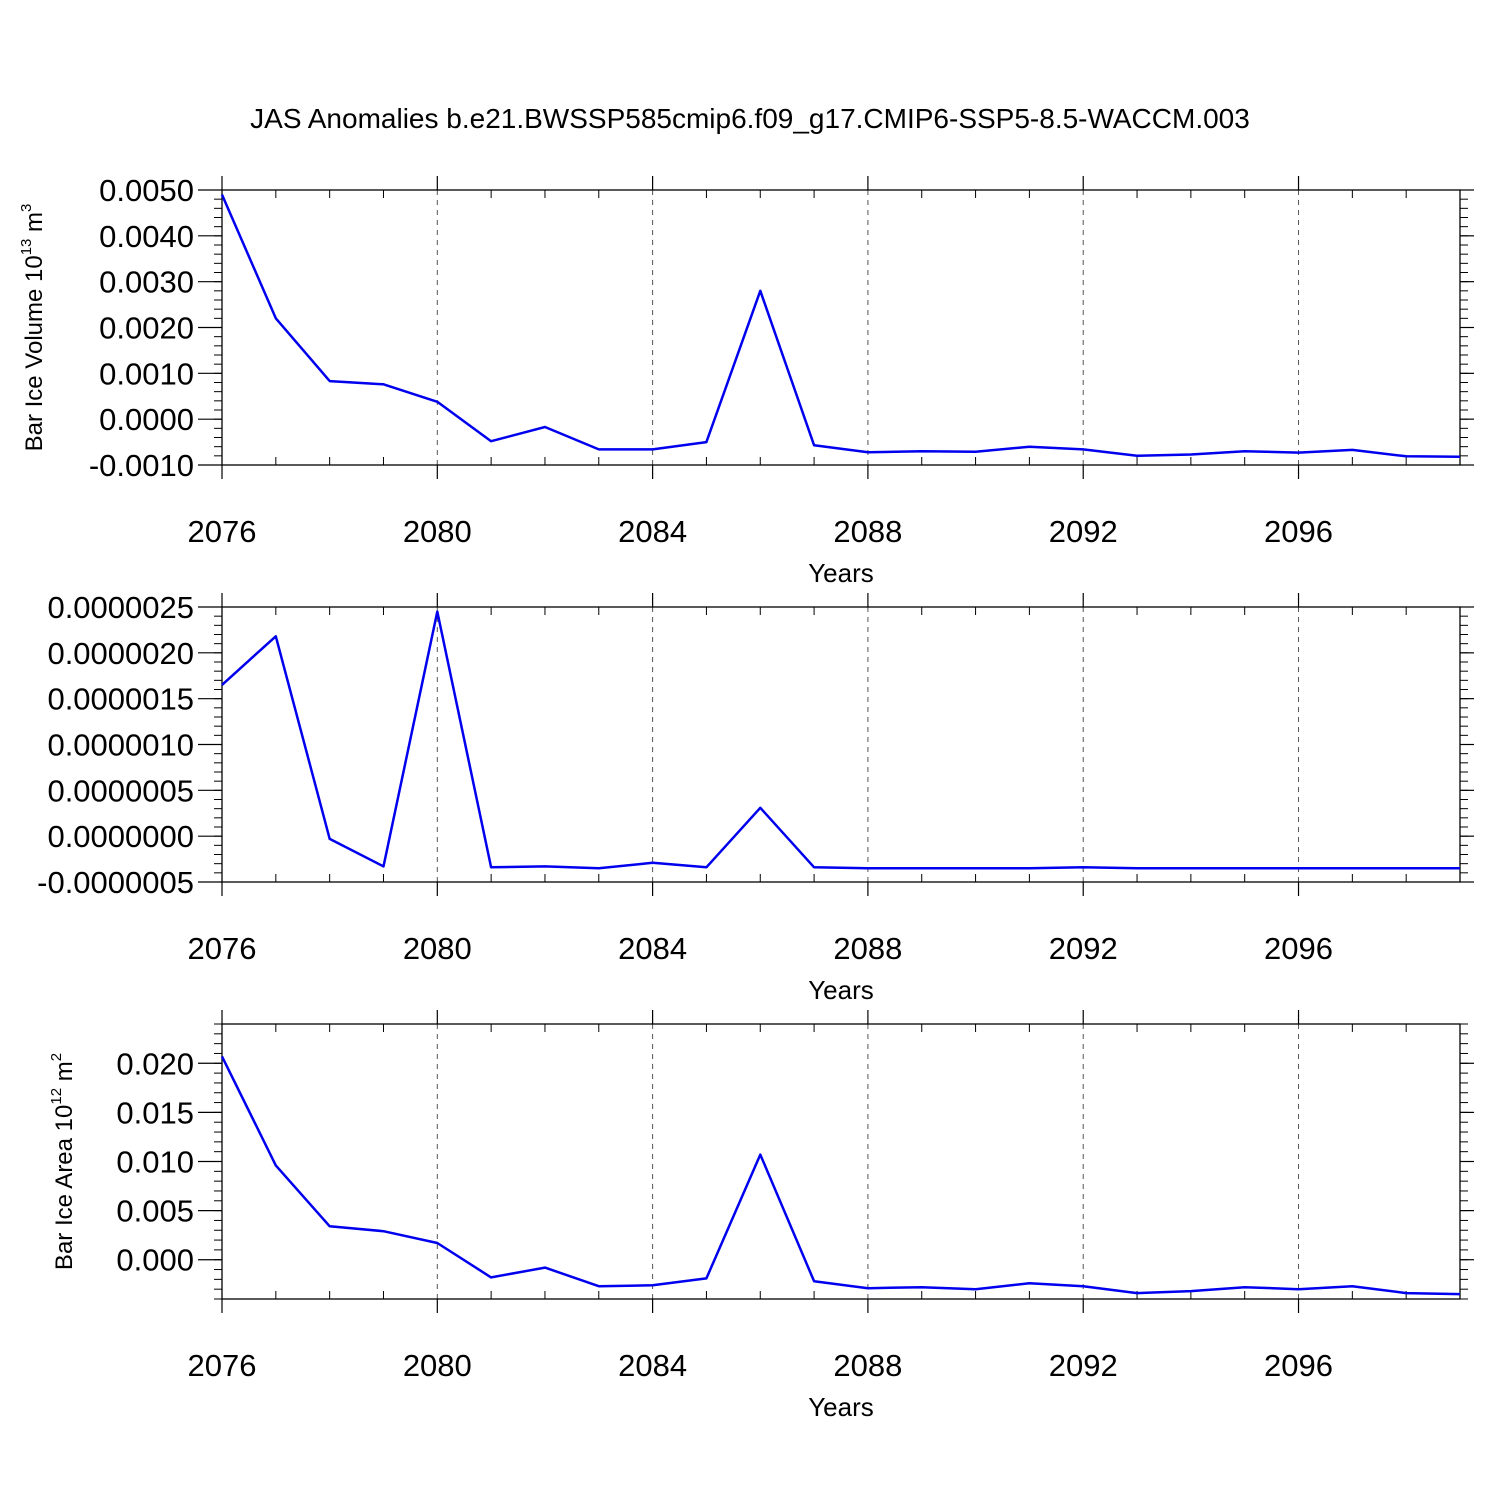  What do you see at coordinates (155, 1162) in the screenshot?
I see `y-tick-label: 0.010` at bounding box center [155, 1162].